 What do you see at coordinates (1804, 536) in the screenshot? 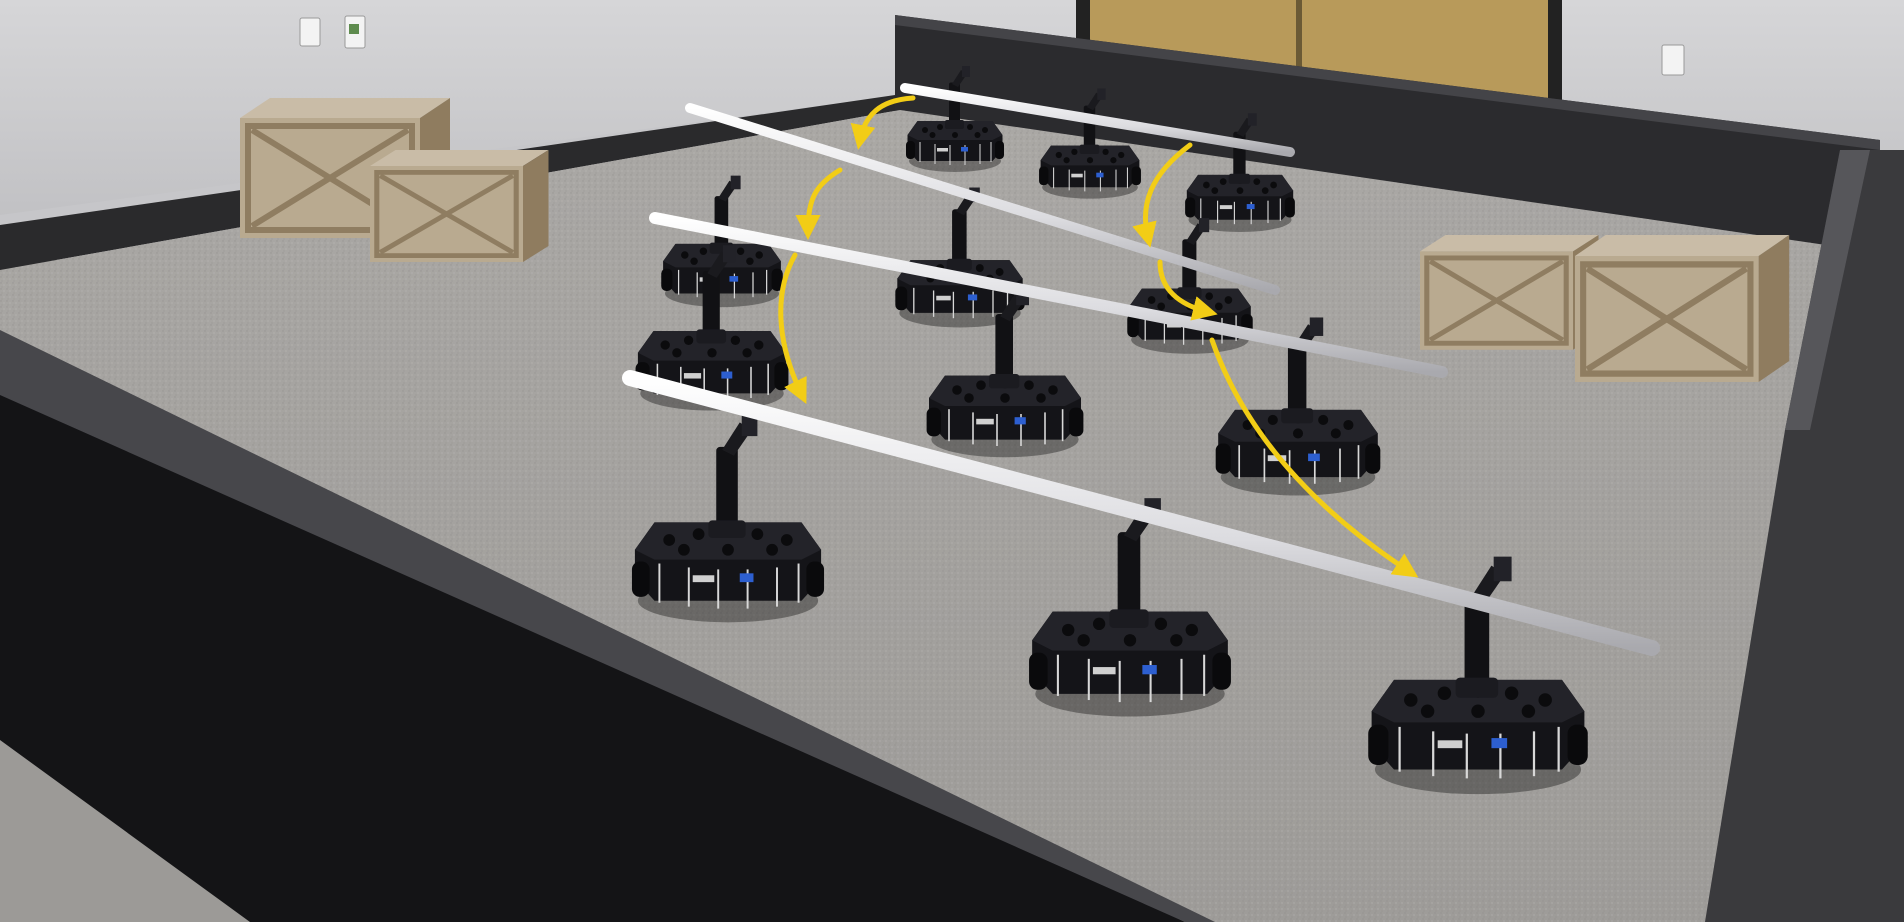
I see `right-rim` at bounding box center [1804, 536].